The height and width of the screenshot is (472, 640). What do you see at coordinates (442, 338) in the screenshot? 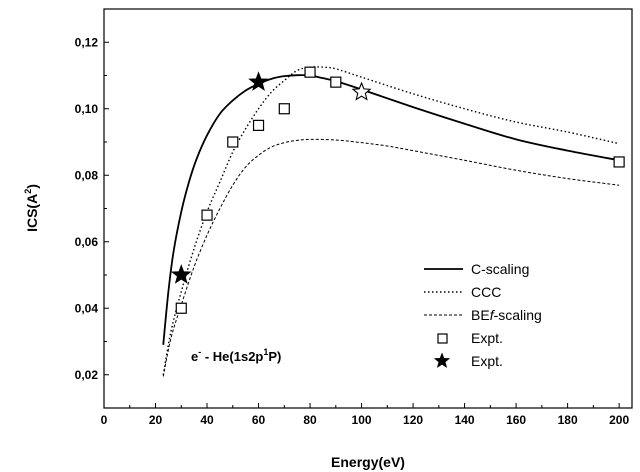
I see `legend-swatch-expt-square` at bounding box center [442, 338].